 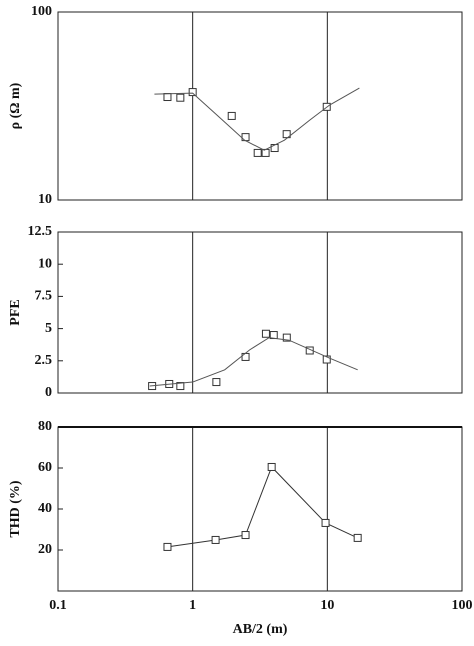 What do you see at coordinates (15, 105) in the screenshot?
I see `y-axis-label: ρ (Ω m)` at bounding box center [15, 105].